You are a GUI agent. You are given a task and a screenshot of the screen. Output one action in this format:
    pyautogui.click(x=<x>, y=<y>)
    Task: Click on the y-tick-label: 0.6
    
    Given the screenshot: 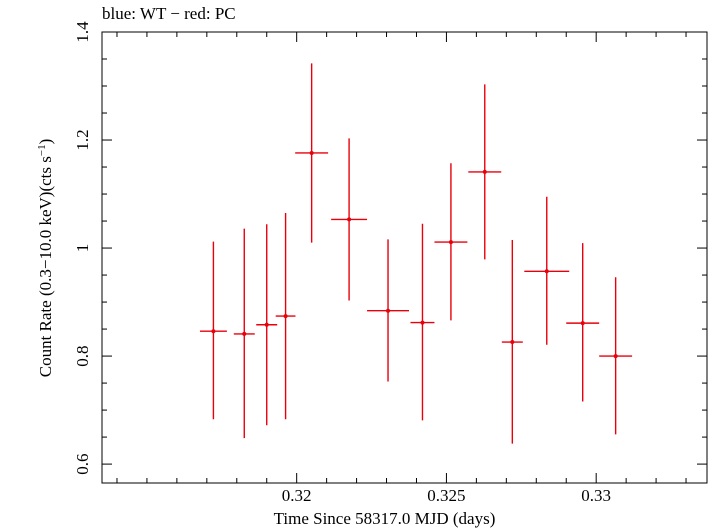 What is the action you would take?
    pyautogui.click(x=82, y=463)
    